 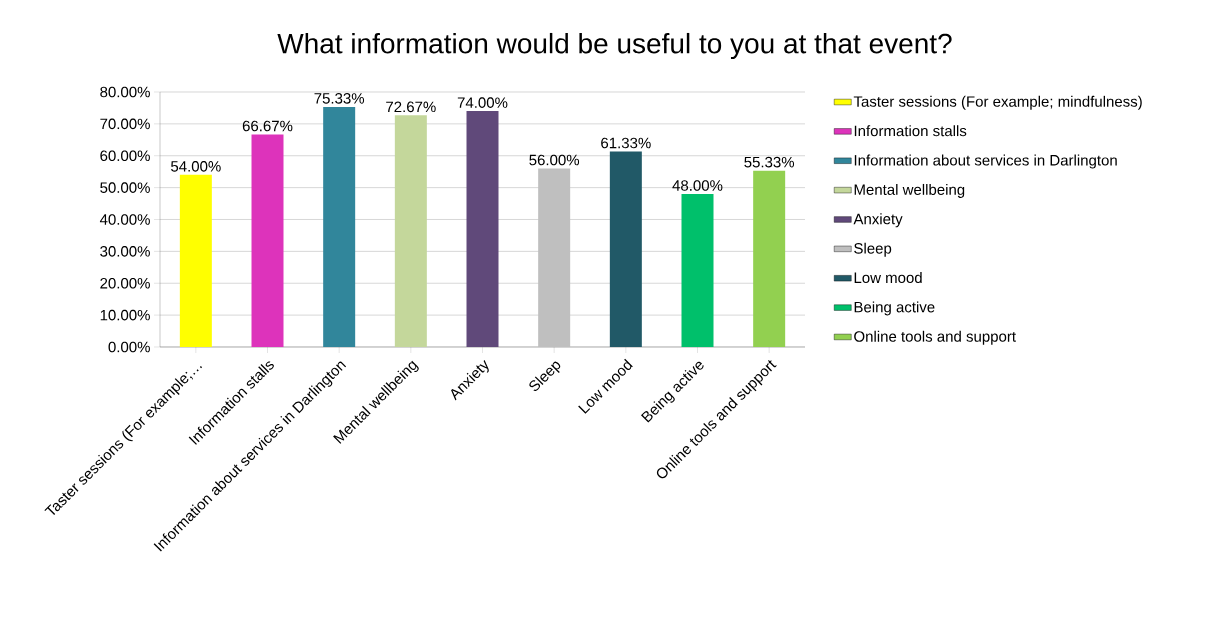 I want to click on data-label: 55.33%, so click(x=769, y=162).